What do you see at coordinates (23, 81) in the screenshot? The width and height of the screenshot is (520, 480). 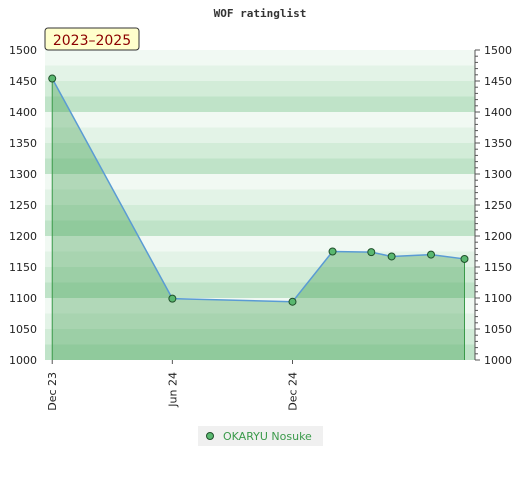 I see `y-tick-label-left: 1450` at bounding box center [23, 81].